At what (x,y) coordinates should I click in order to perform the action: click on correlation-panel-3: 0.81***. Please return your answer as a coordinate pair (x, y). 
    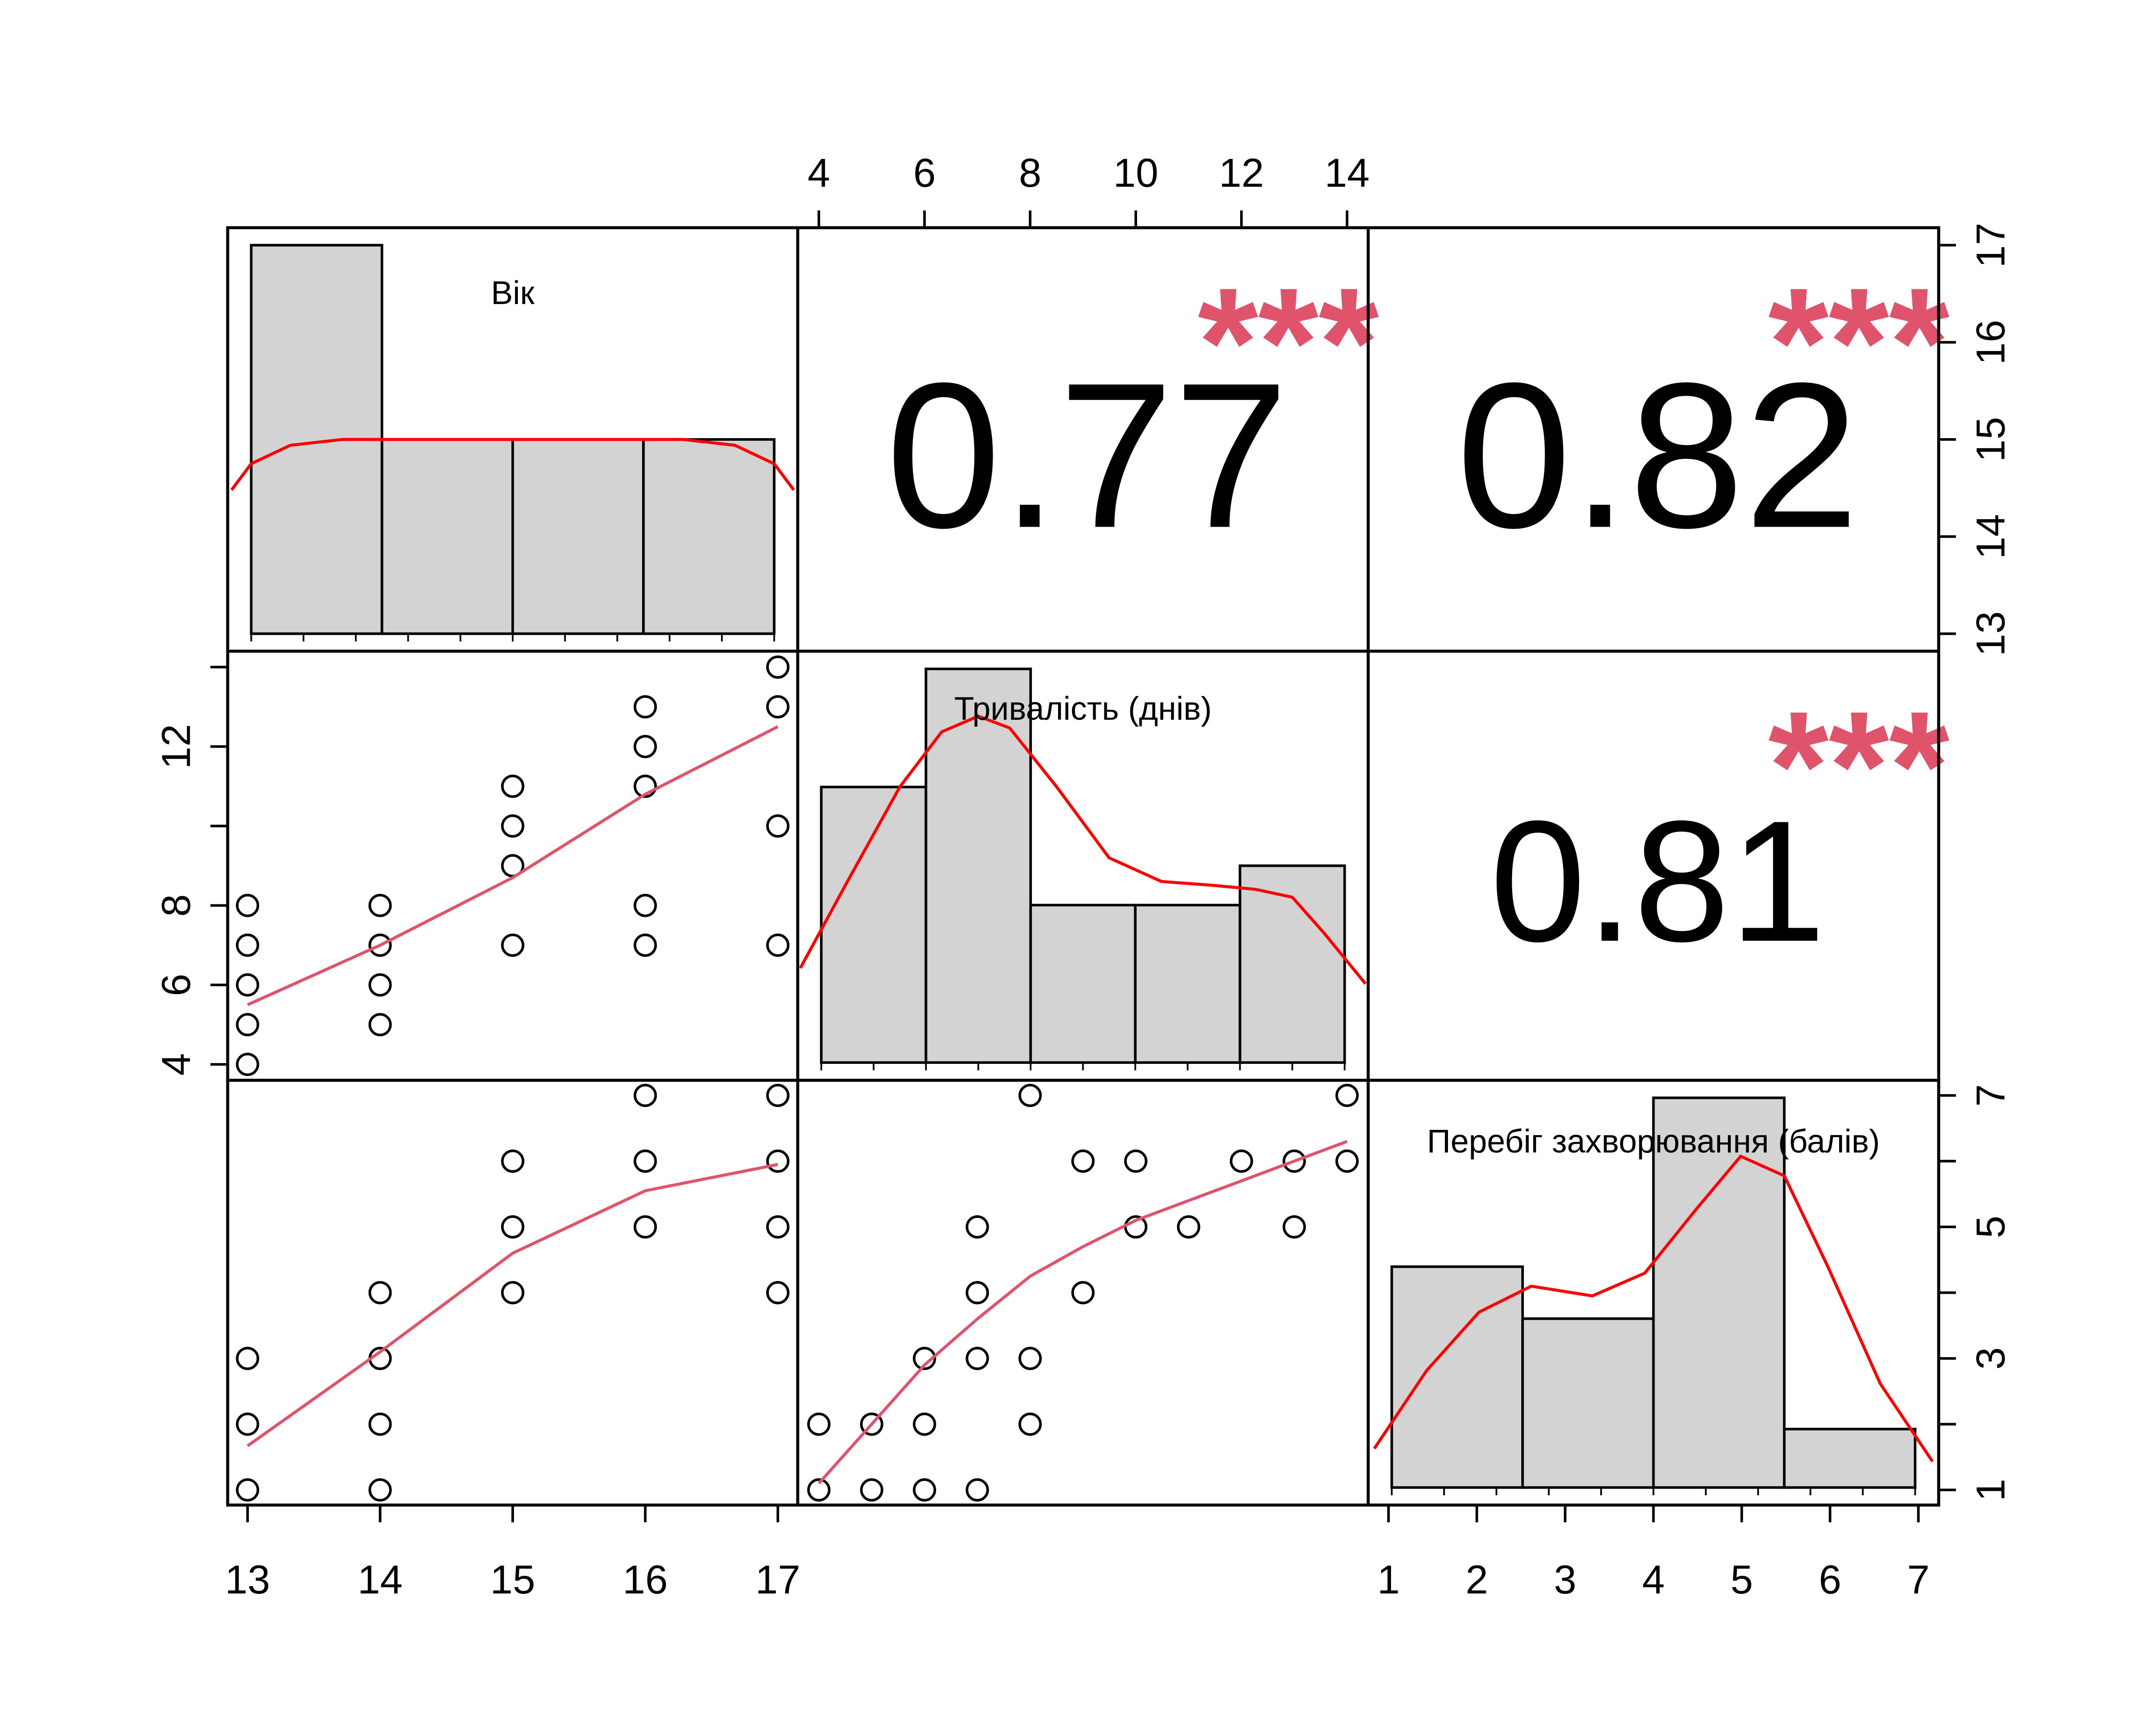
    Looking at the image, I should click on (1719, 829).